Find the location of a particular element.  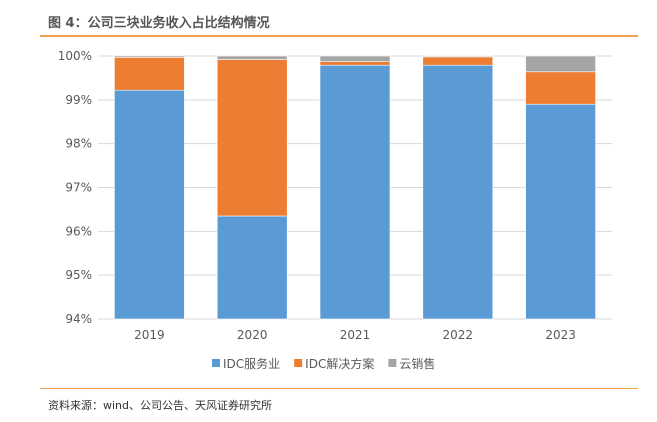

legend-label: IDC服务业 is located at coordinates (251, 363).